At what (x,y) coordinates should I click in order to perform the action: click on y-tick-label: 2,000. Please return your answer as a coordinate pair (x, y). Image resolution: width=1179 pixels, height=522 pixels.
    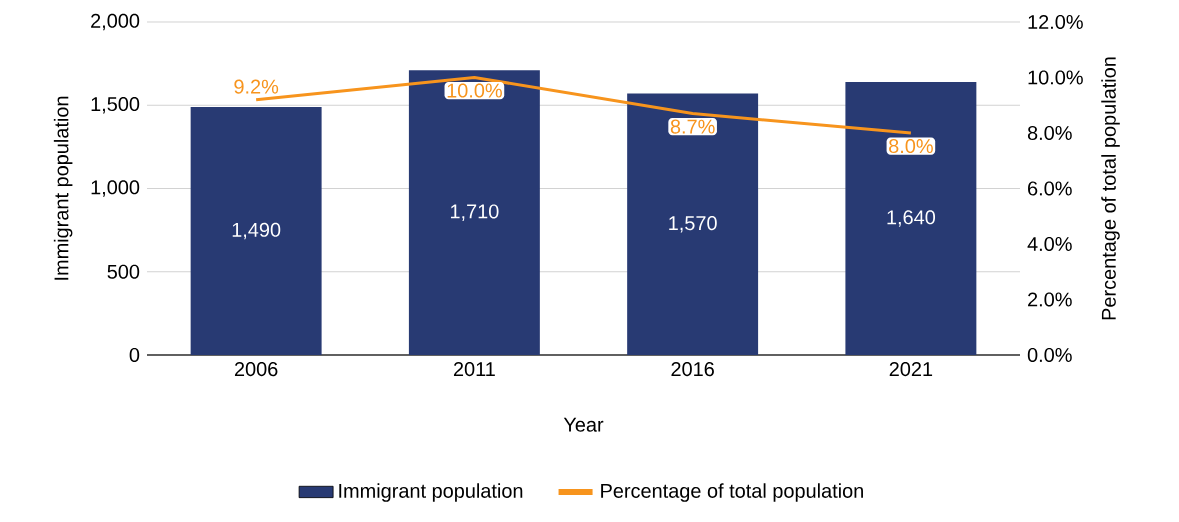
    Looking at the image, I should click on (115, 22).